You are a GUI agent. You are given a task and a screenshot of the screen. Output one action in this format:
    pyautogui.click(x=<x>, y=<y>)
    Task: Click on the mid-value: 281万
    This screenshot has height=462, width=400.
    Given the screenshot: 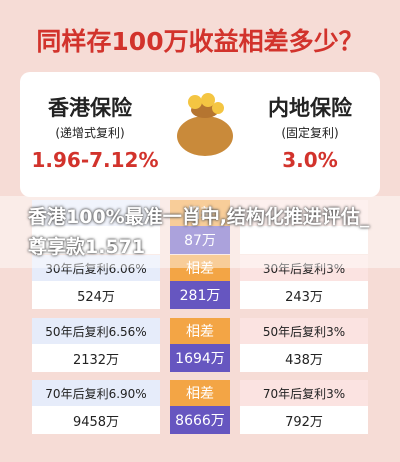 What is the action you would take?
    pyautogui.click(x=200, y=295)
    